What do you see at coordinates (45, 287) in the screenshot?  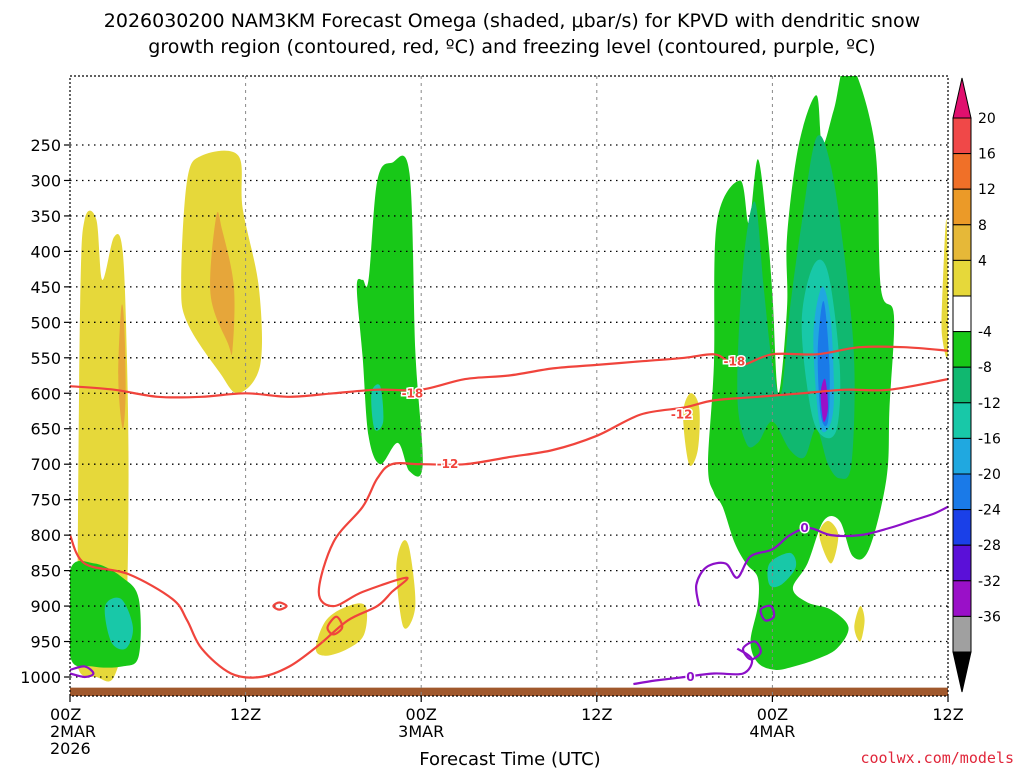 I see `y-tick-label-450: 450` at bounding box center [45, 287].